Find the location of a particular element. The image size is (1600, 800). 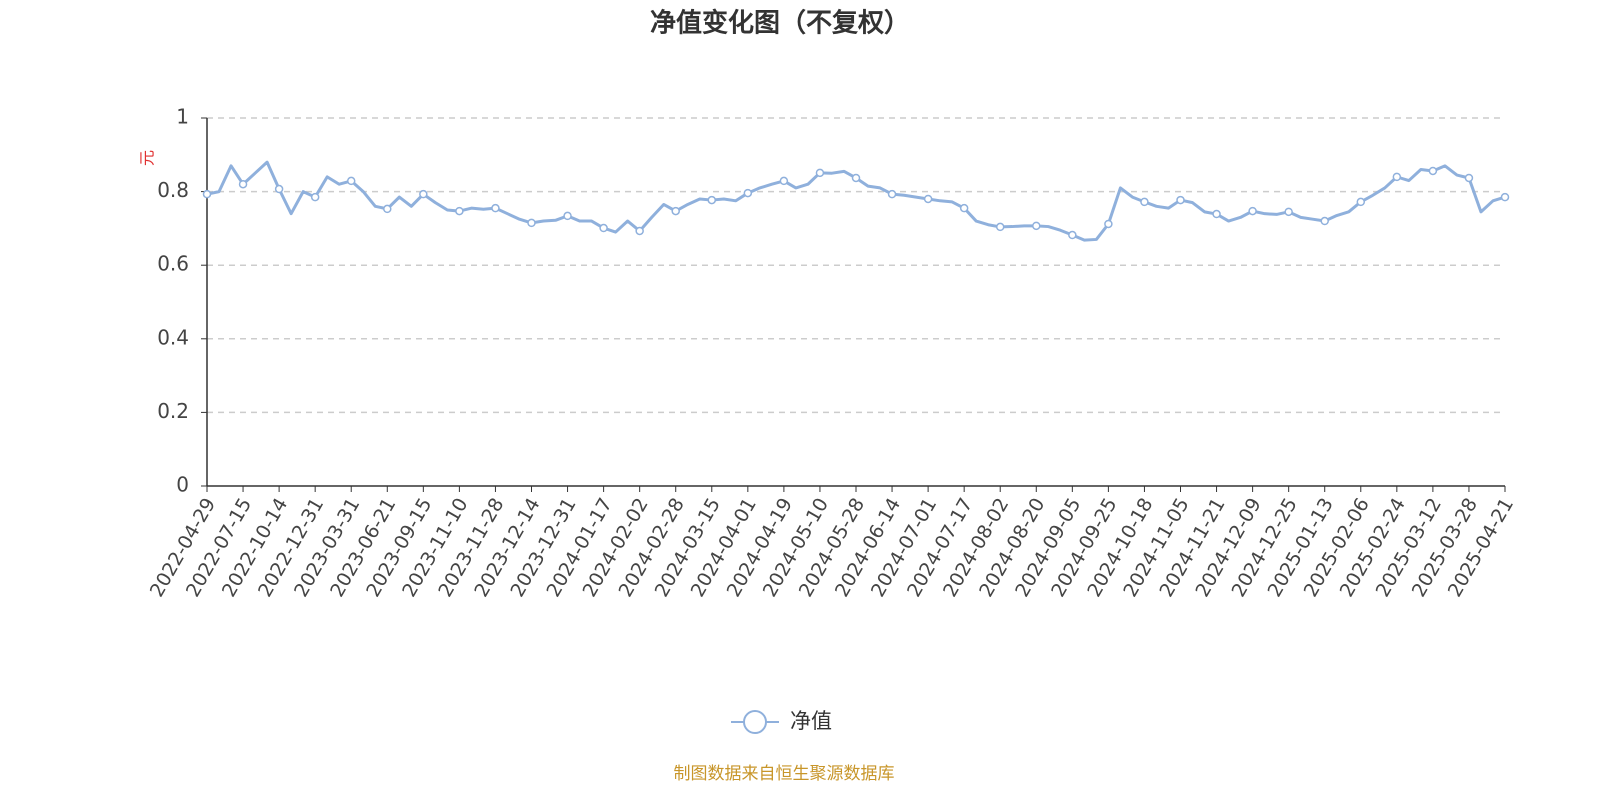

y-tick-label: 1 is located at coordinates (182, 117).